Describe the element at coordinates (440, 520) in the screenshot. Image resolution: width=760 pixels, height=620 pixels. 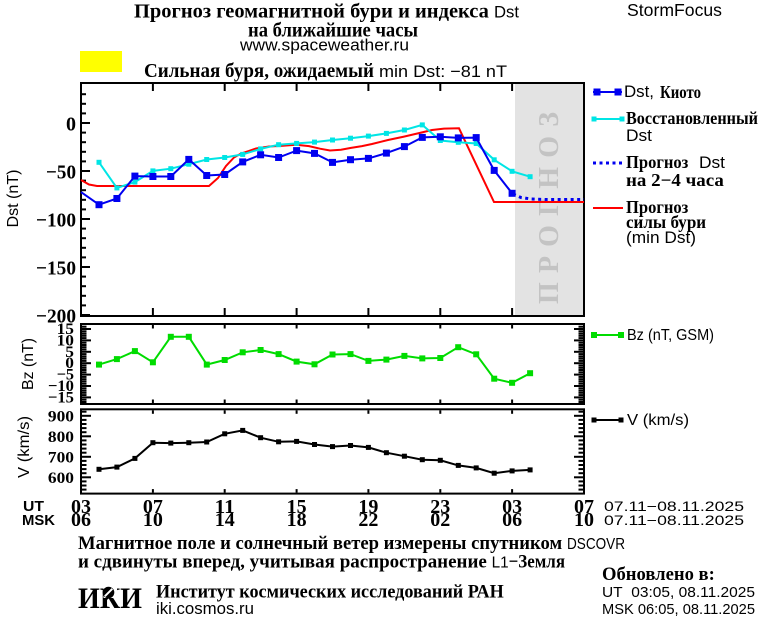
I see `svg-text: 02` at that location.